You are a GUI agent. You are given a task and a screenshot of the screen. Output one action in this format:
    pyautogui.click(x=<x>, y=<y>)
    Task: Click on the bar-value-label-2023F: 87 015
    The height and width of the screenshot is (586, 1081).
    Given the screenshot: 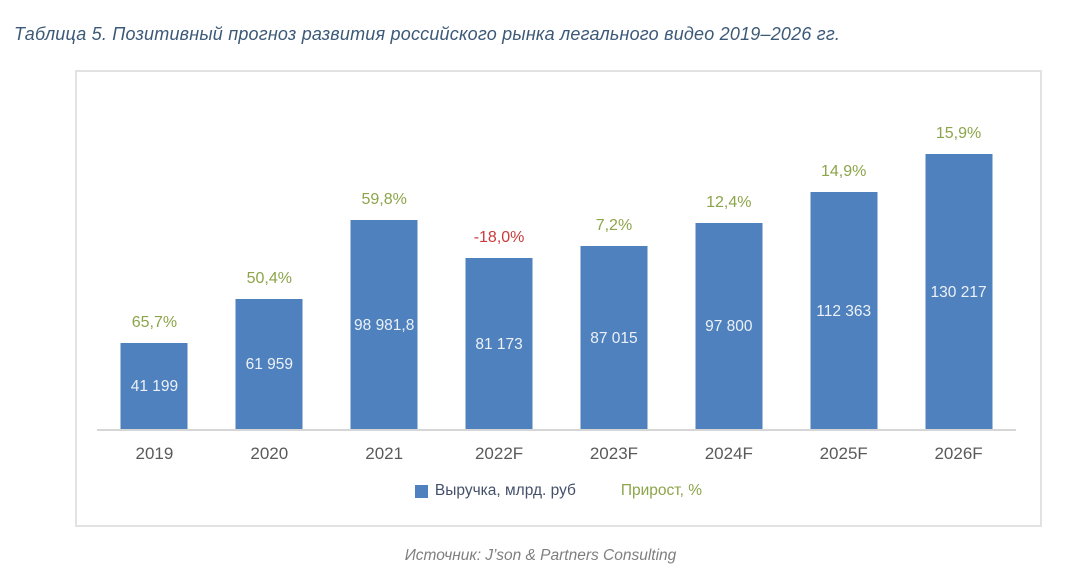 What is the action you would take?
    pyautogui.click(x=614, y=338)
    